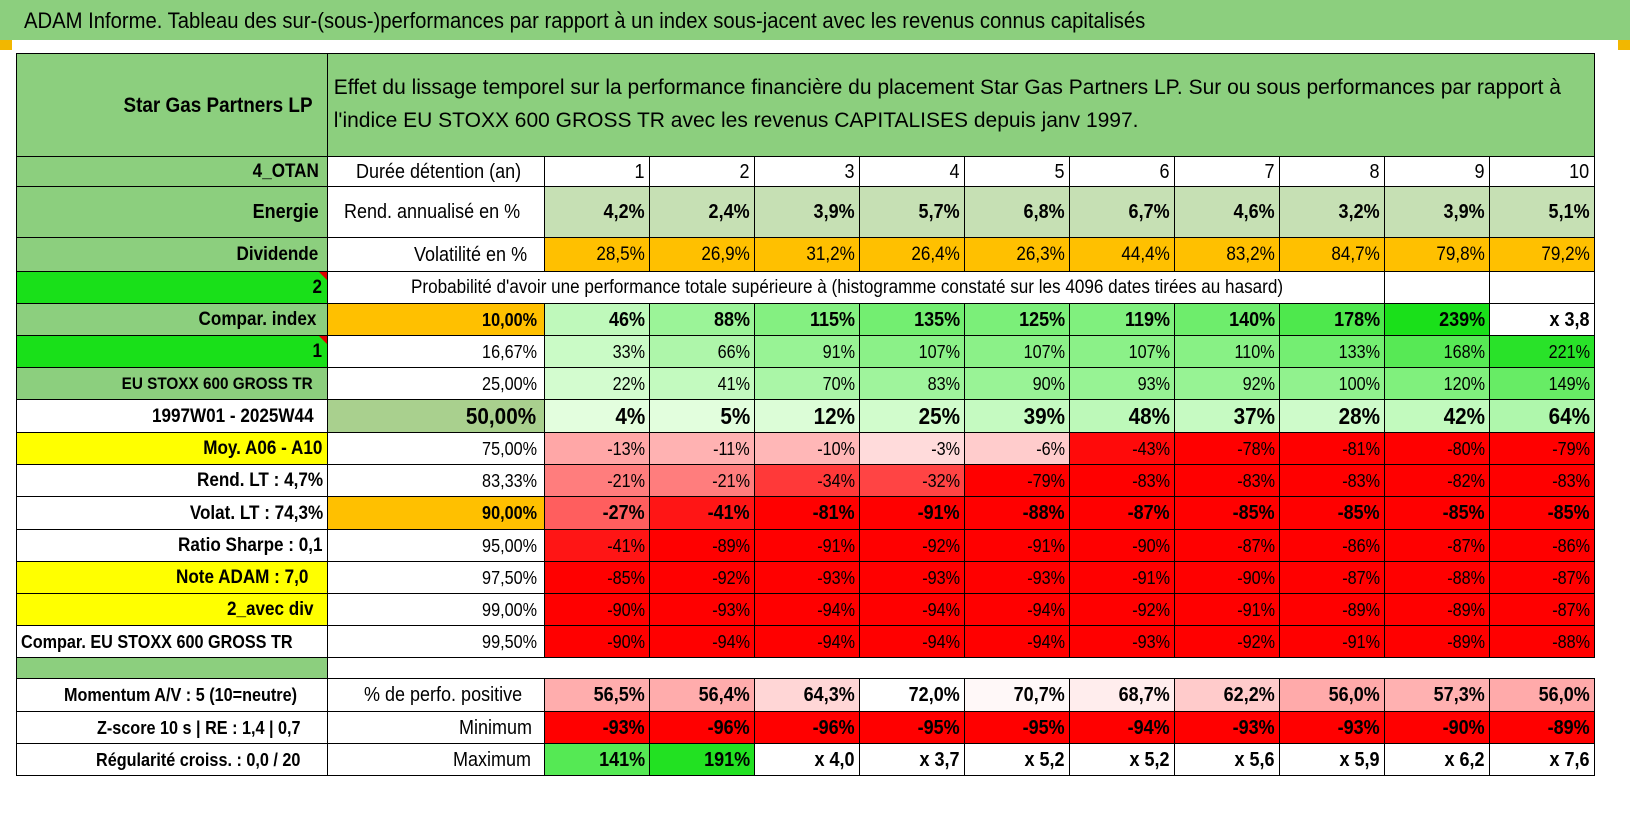 Image resolution: width=1630 pixels, height=815 pixels. I want to click on zscore-label: Z-score 10 s | RE : 1,4 | 0,7, so click(172, 727).